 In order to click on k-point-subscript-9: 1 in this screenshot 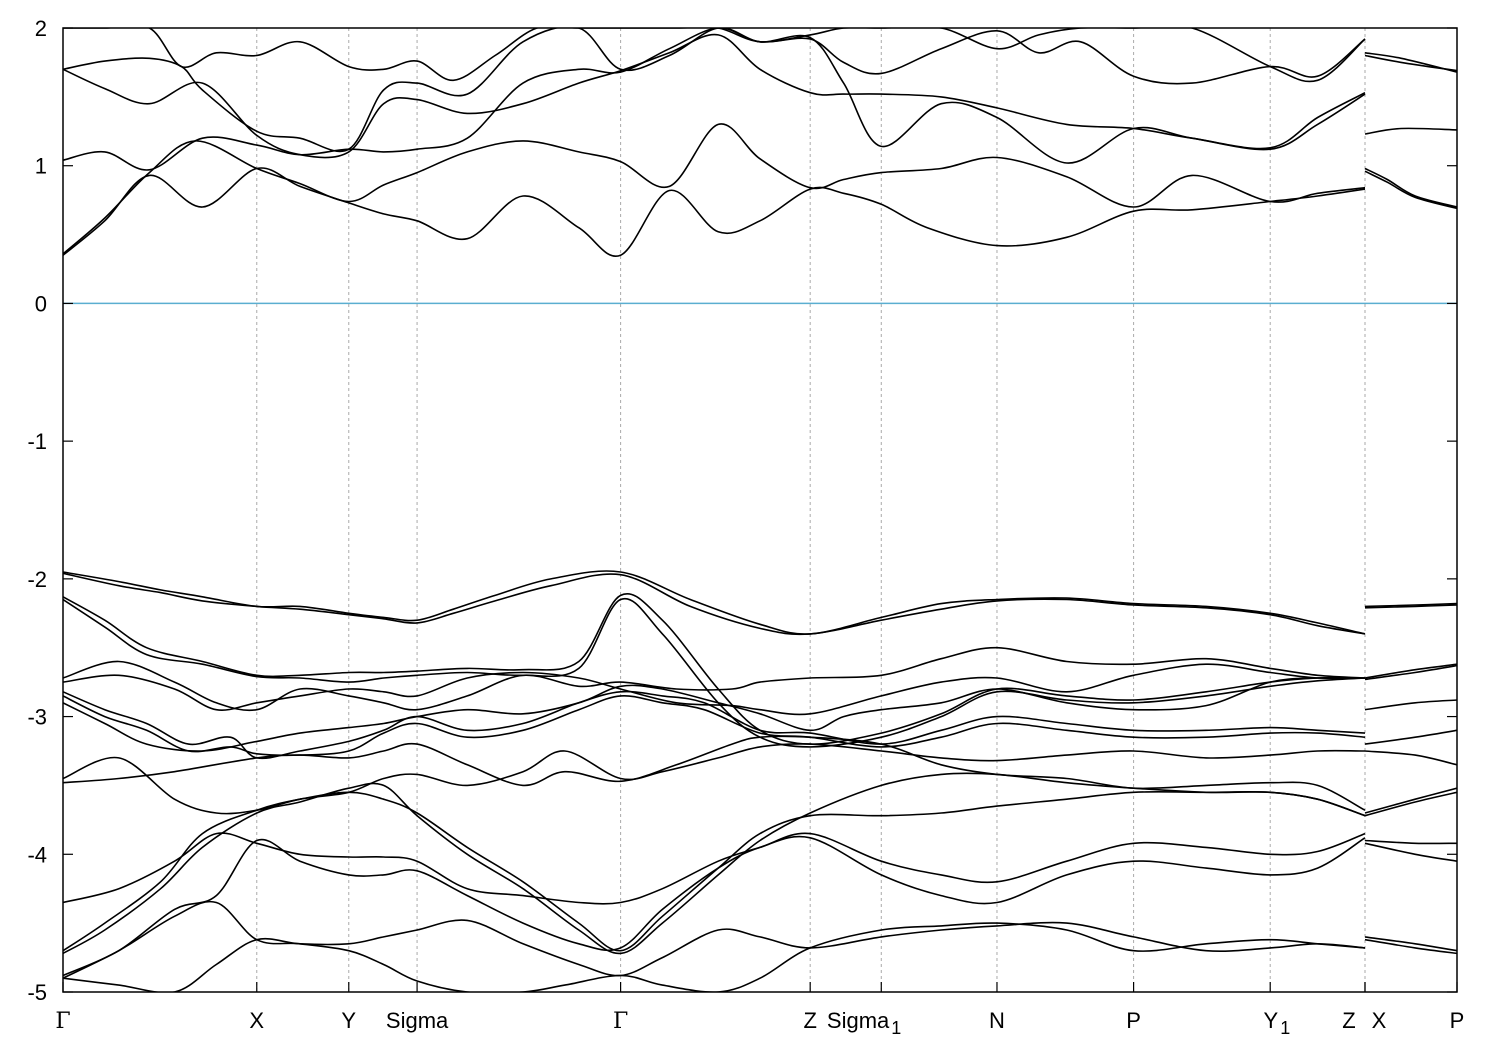, I will do `click(1285, 1028)`.